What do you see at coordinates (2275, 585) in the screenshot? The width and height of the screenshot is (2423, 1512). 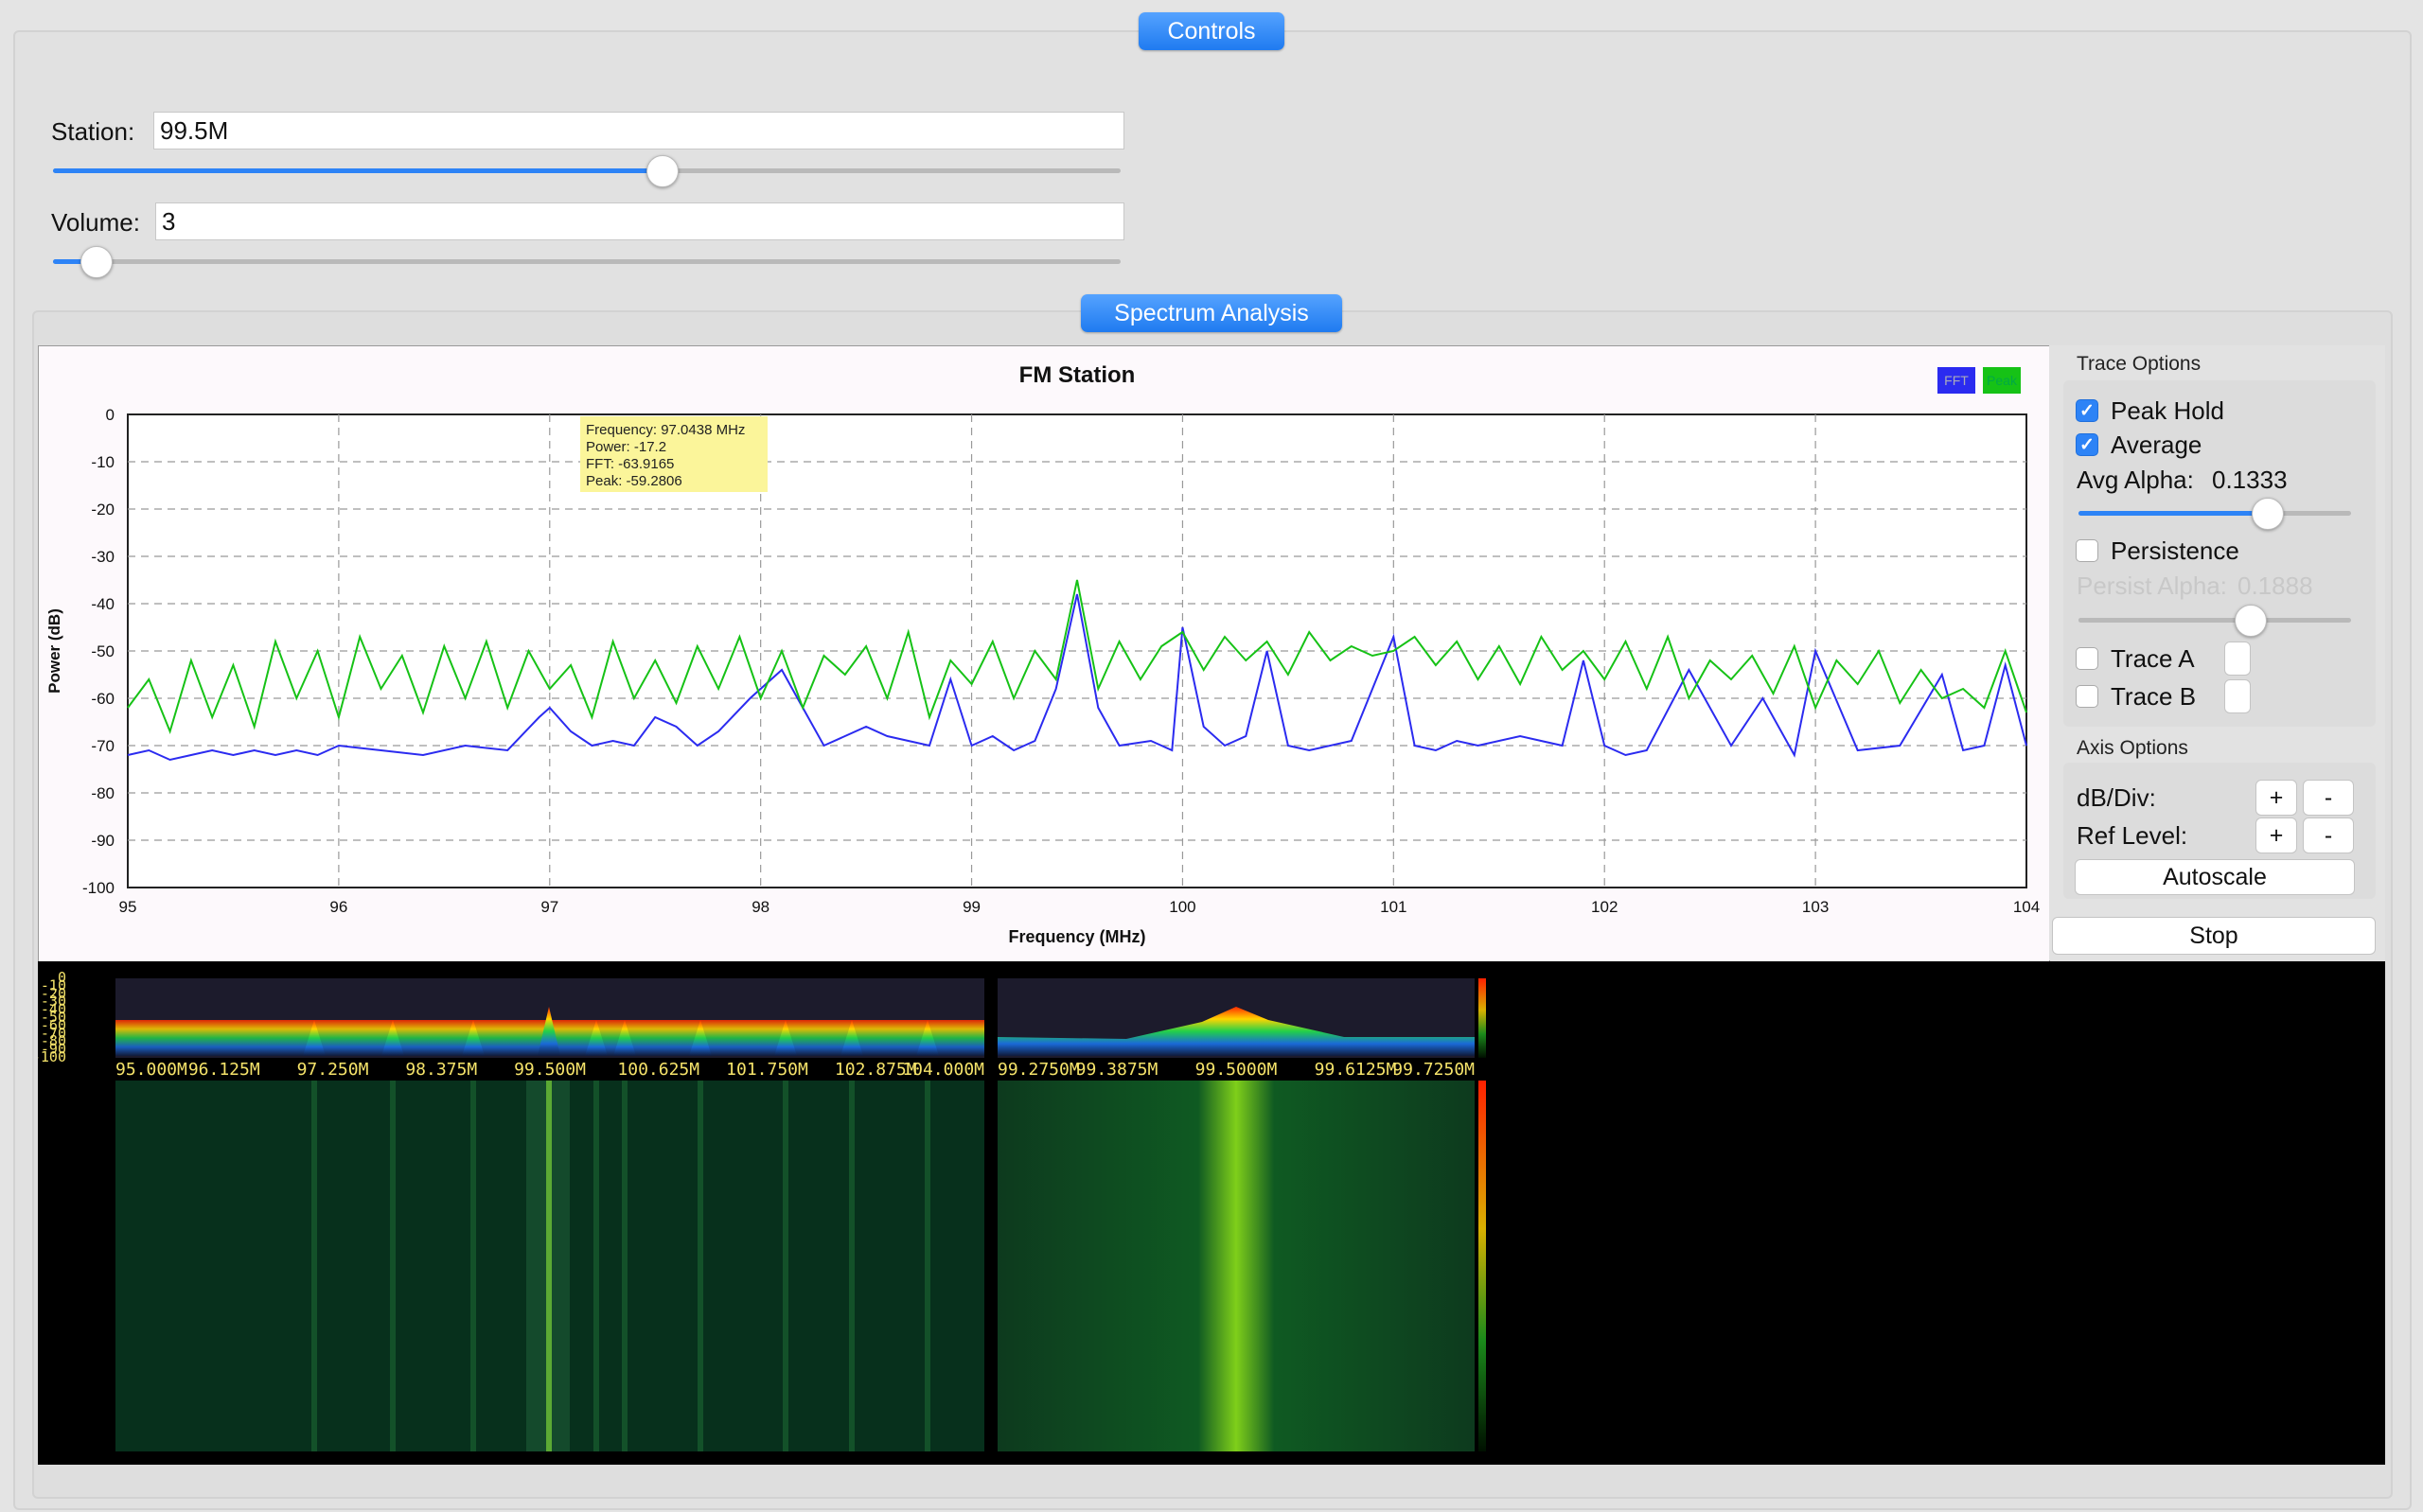 I see `persist-alpha-value: 0.1888` at bounding box center [2275, 585].